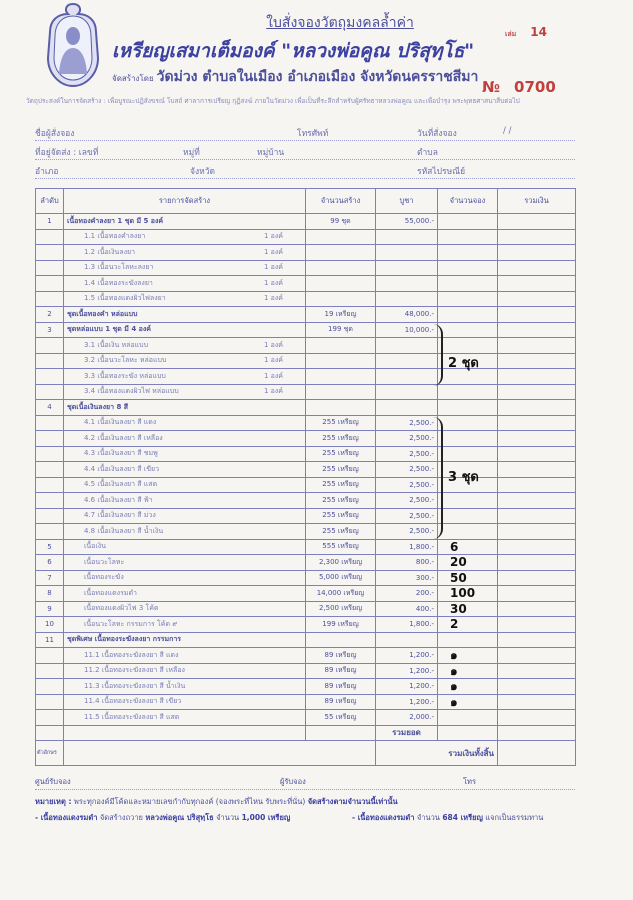 The image size is (633, 900). I want to click on col-reserved: จำนวนจอง, so click(467, 201).